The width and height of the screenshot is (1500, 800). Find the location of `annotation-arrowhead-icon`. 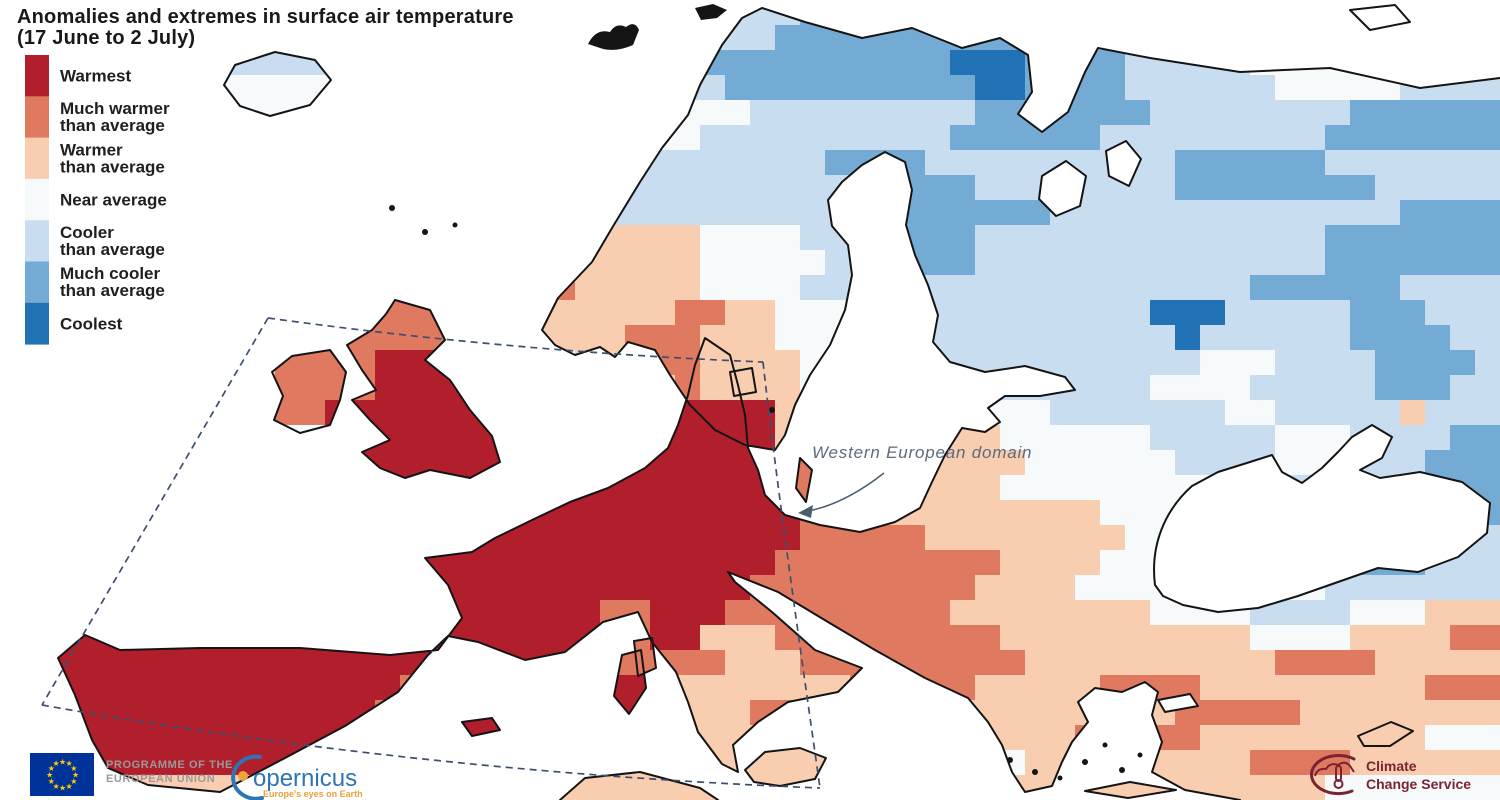

annotation-arrowhead-icon is located at coordinates (805, 511).